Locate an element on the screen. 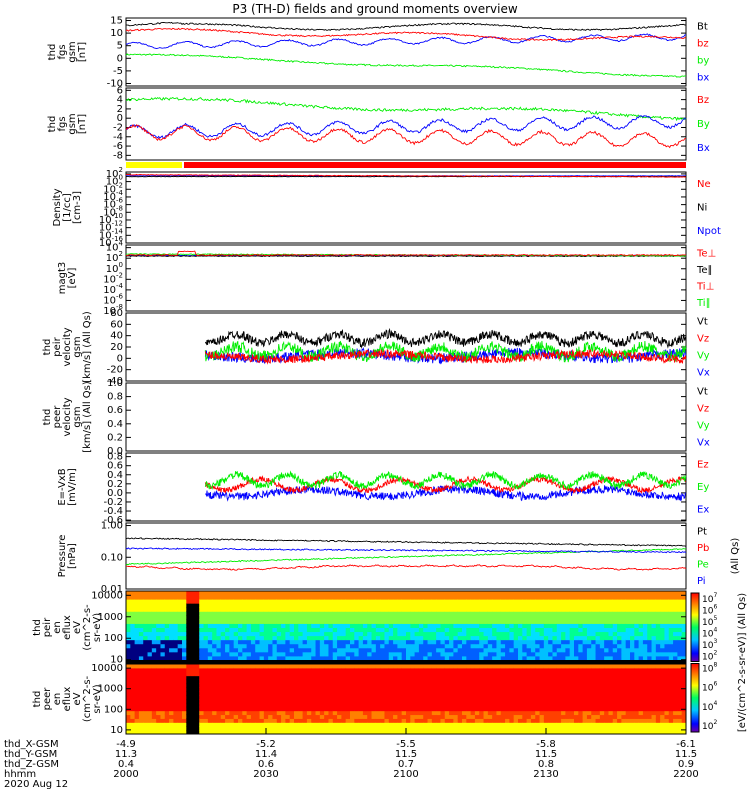 This screenshot has width=750, height=800. y-label-line: en is located at coordinates (57, 627).